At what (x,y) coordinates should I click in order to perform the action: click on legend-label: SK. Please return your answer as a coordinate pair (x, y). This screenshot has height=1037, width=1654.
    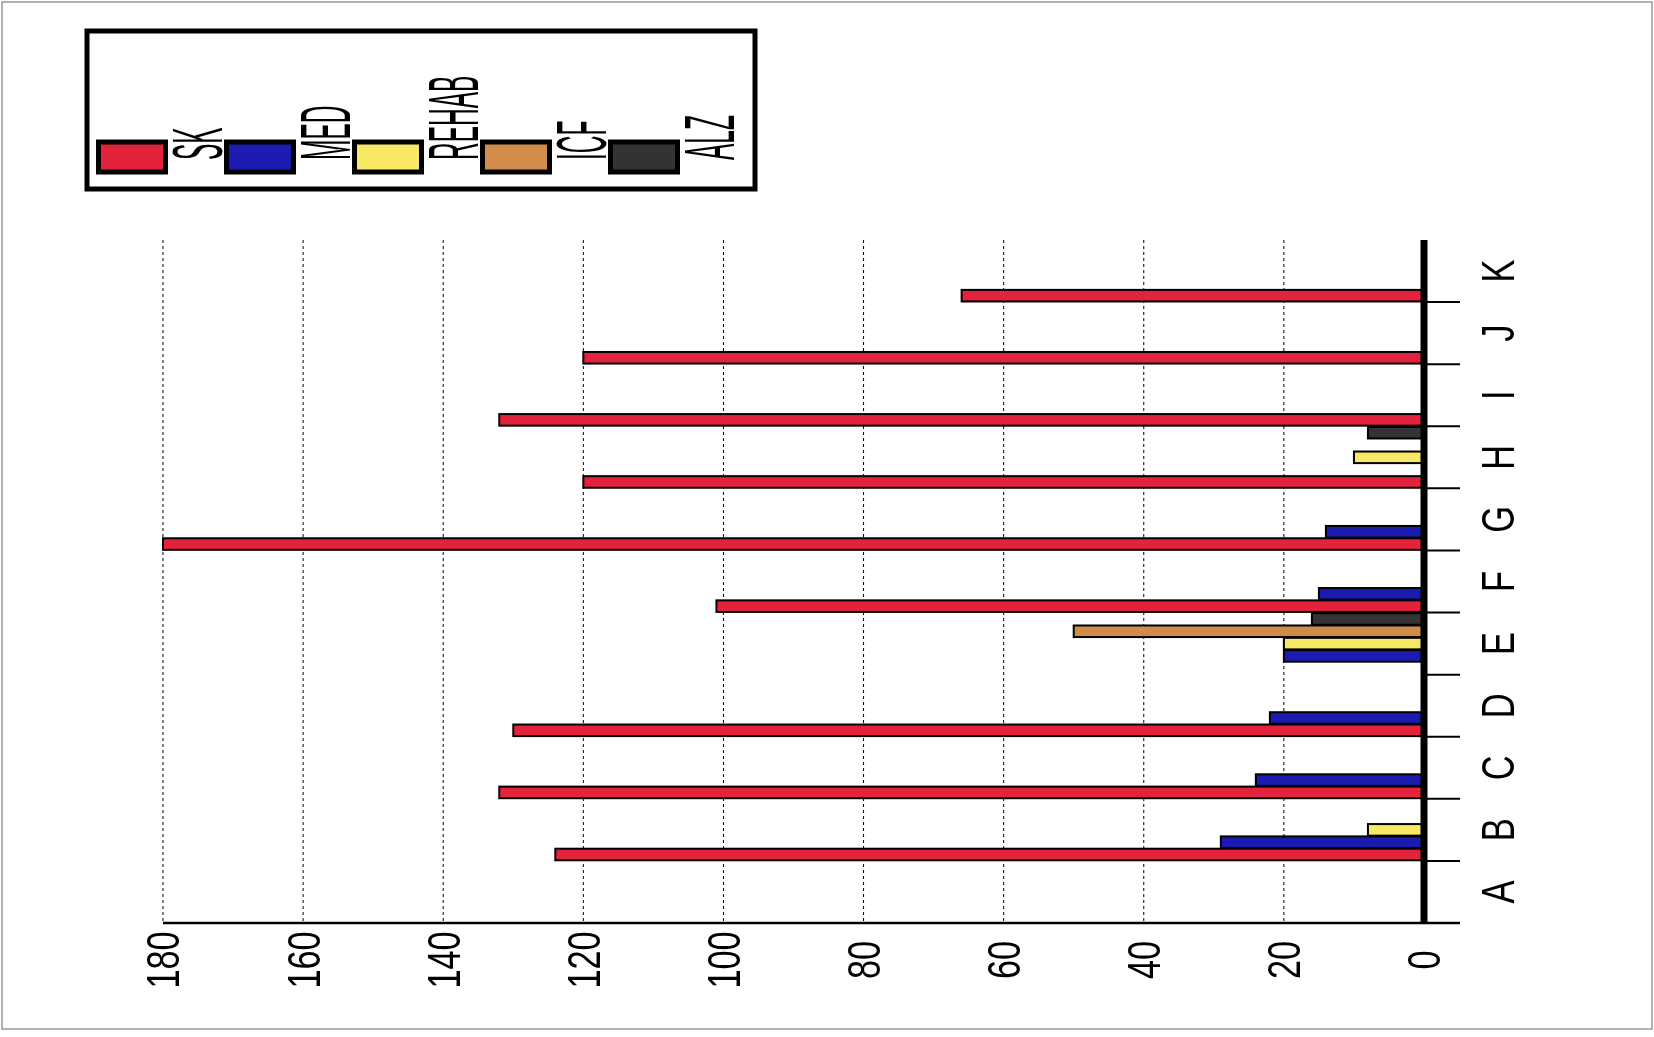
    Looking at the image, I should click on (197, 143).